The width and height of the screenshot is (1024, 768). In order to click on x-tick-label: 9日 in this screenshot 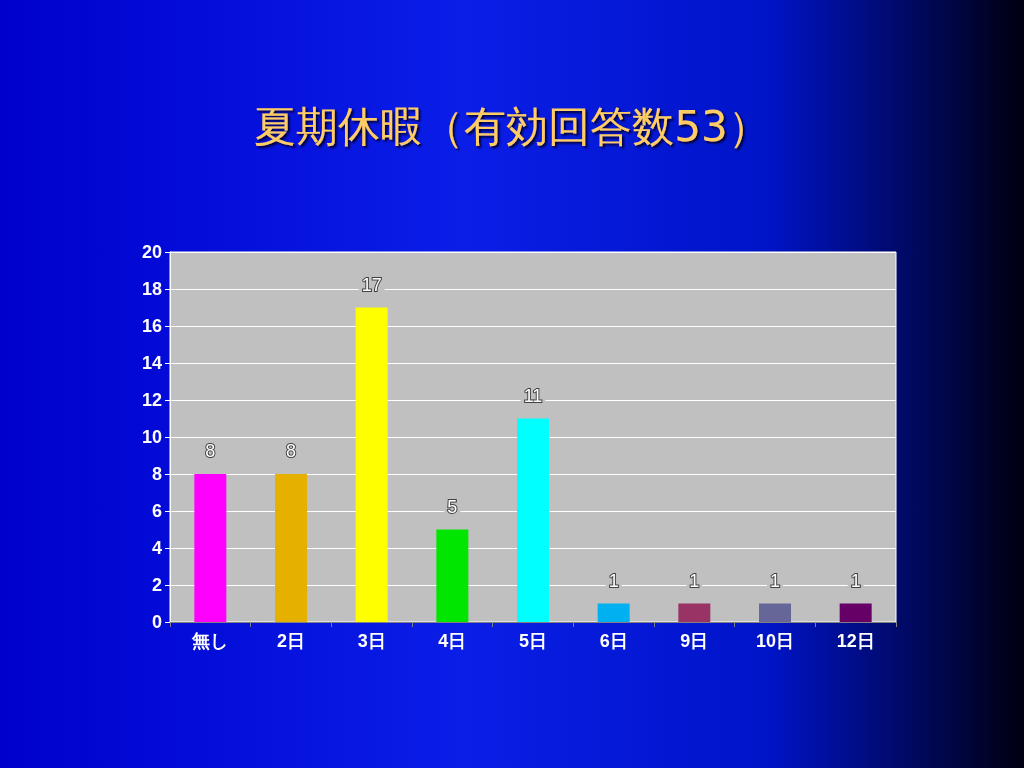, I will do `click(694, 641)`.